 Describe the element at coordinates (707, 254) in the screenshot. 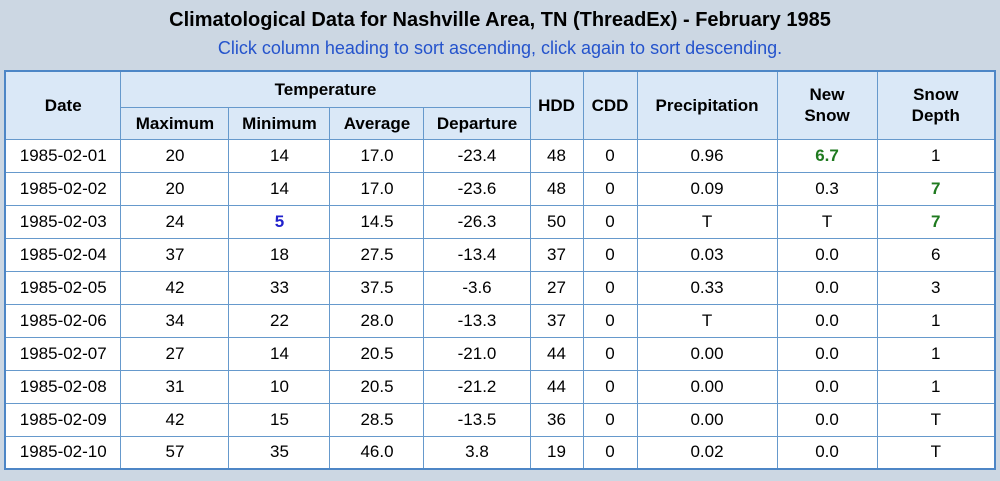

I see `precipitation-cell: 0.03` at that location.